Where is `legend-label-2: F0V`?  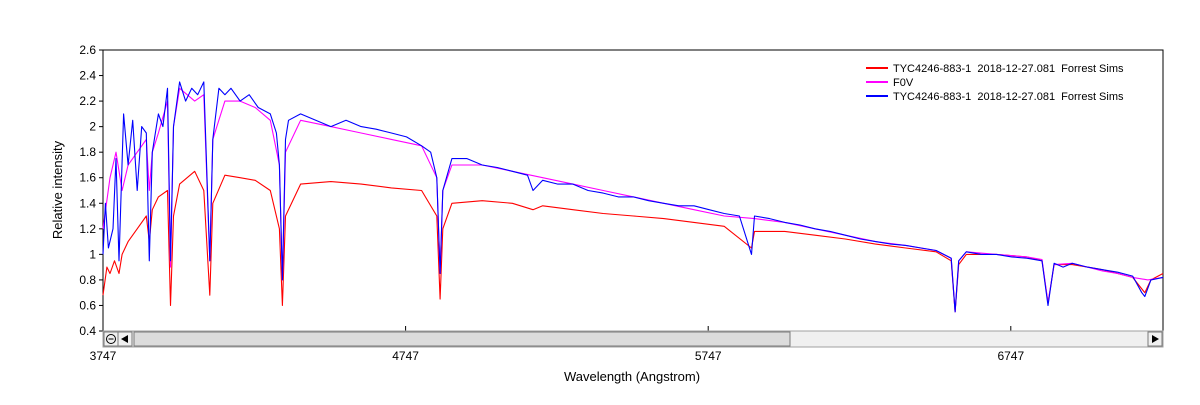
legend-label-2: F0V is located at coordinates (903, 83).